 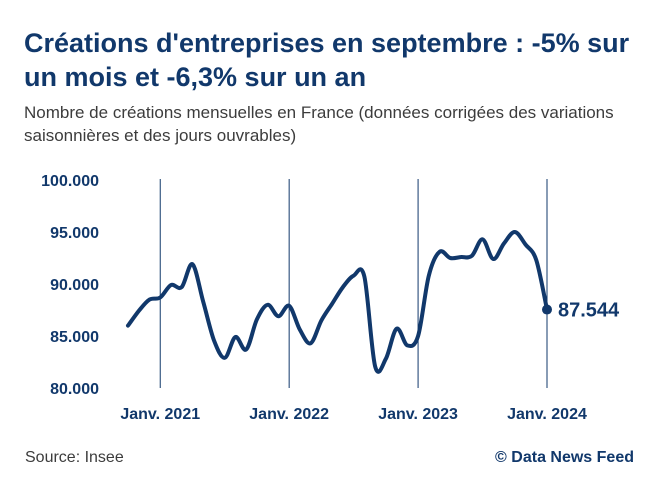 I want to click on x-axis-ticks: Janv. 2021 Janv. 2022 Janv. 2023 Janv. 2024, so click(x=353, y=414).